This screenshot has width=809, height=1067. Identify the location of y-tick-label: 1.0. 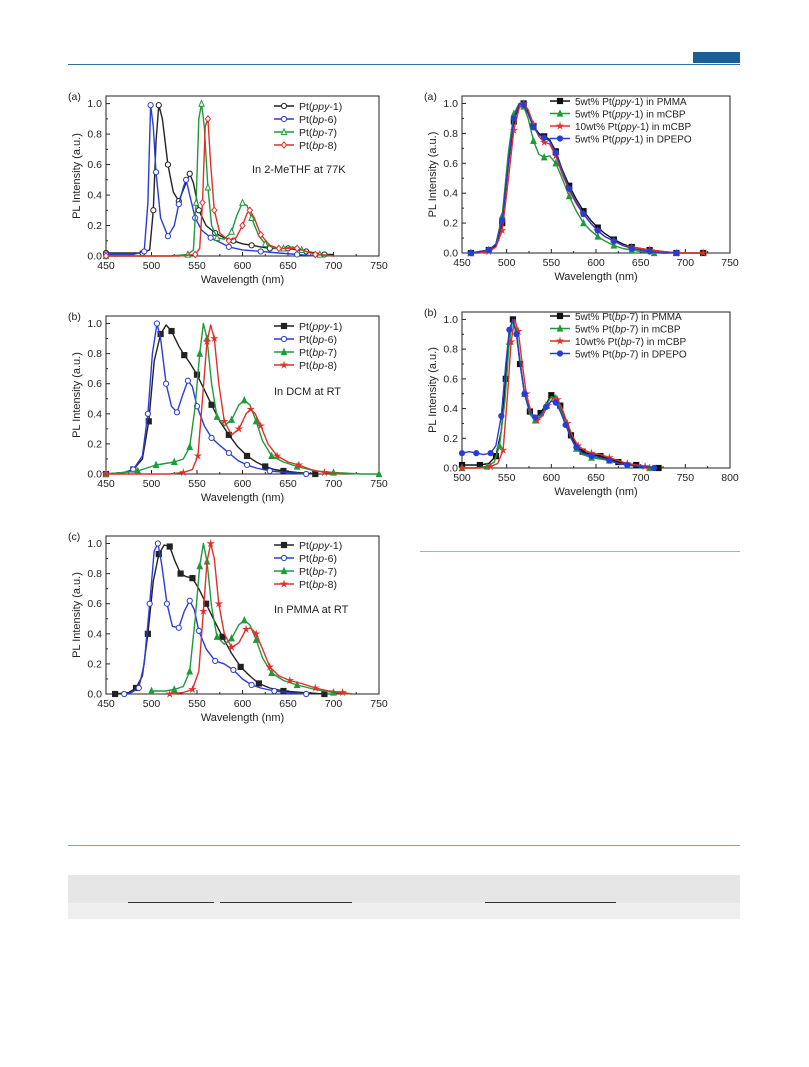
(94, 324).